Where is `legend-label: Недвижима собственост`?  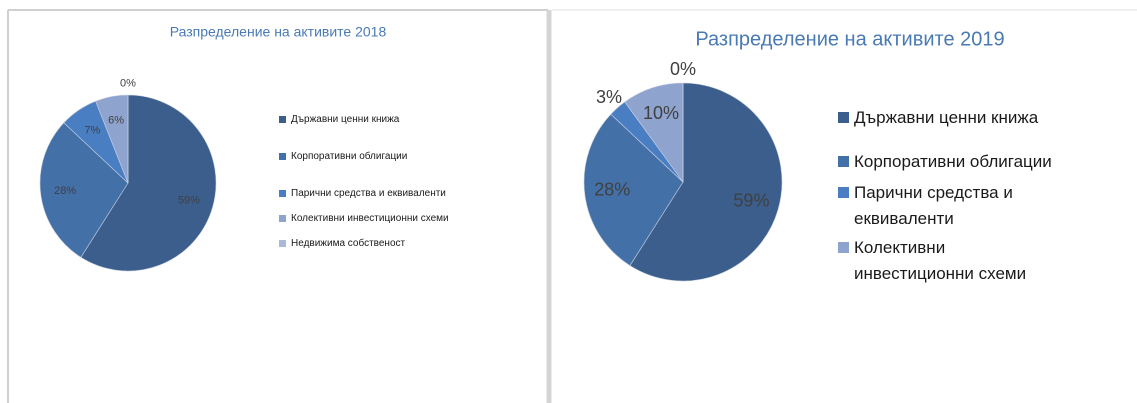
legend-label: Недвижима собственост is located at coordinates (348, 243).